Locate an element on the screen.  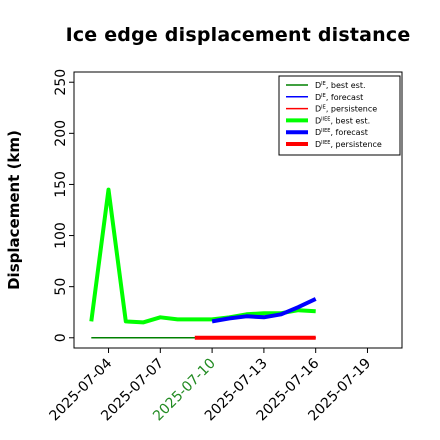
chart-title: Ice edge displacement distance is located at coordinates (238, 35).